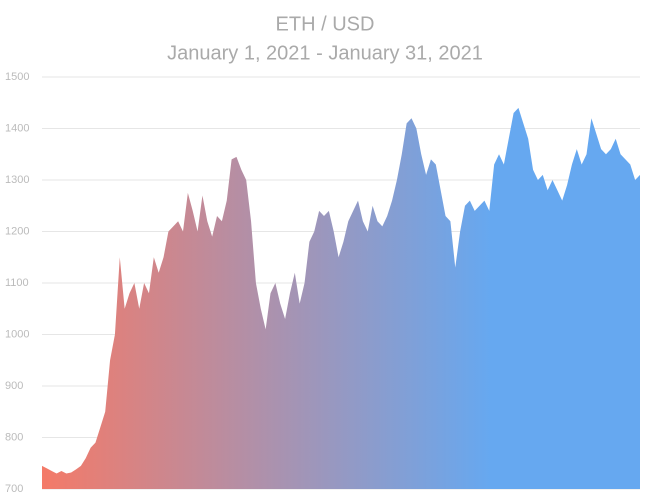  I want to click on y-tick-label: 1200, so click(17, 231).